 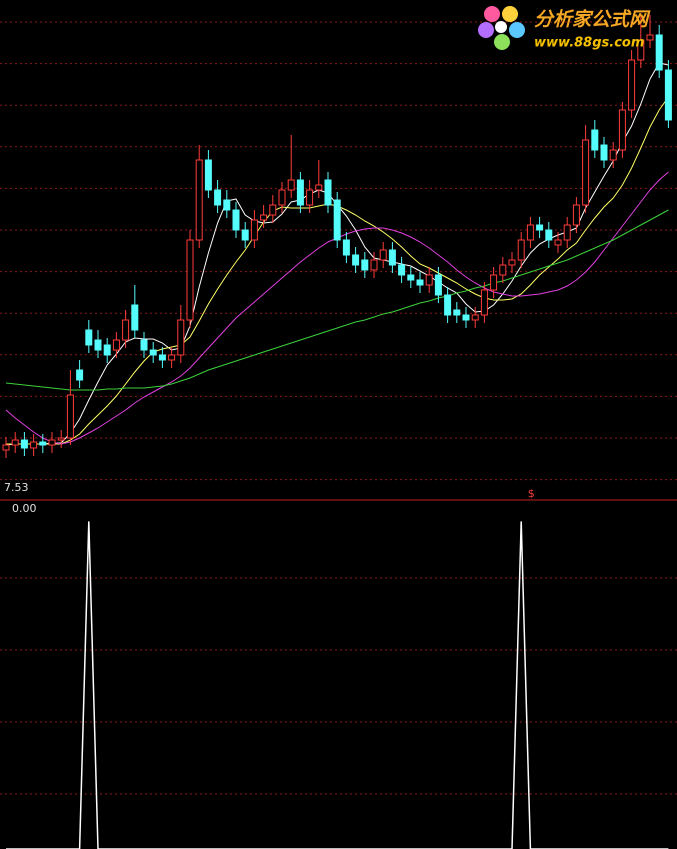 I want to click on logo-icon, so click(x=501, y=28).